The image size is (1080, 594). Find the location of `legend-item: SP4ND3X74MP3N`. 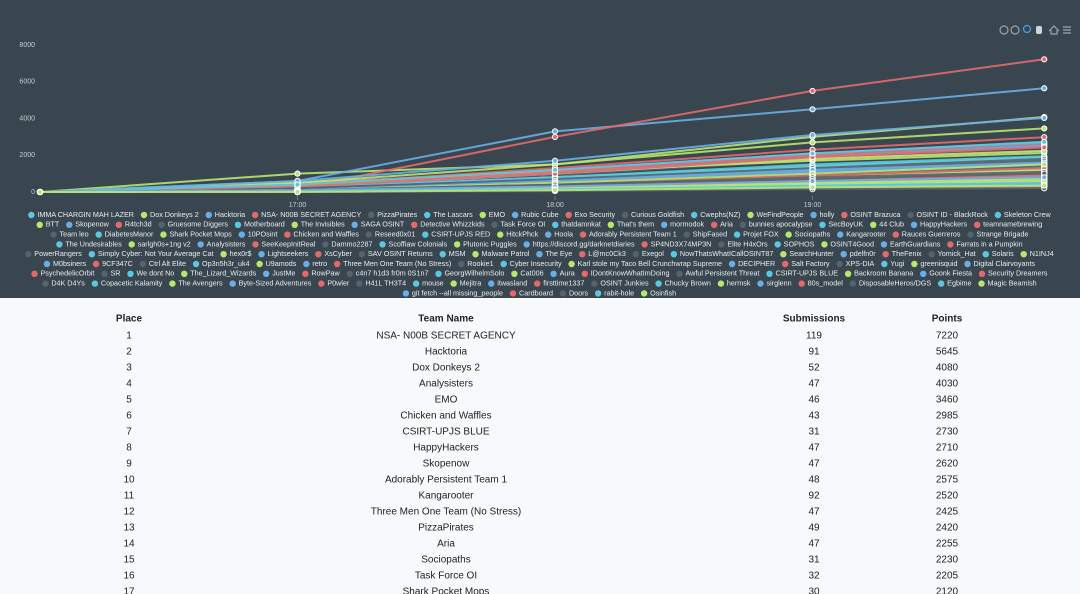

legend-item: SP4ND3X74MP3N is located at coordinates (676, 243).